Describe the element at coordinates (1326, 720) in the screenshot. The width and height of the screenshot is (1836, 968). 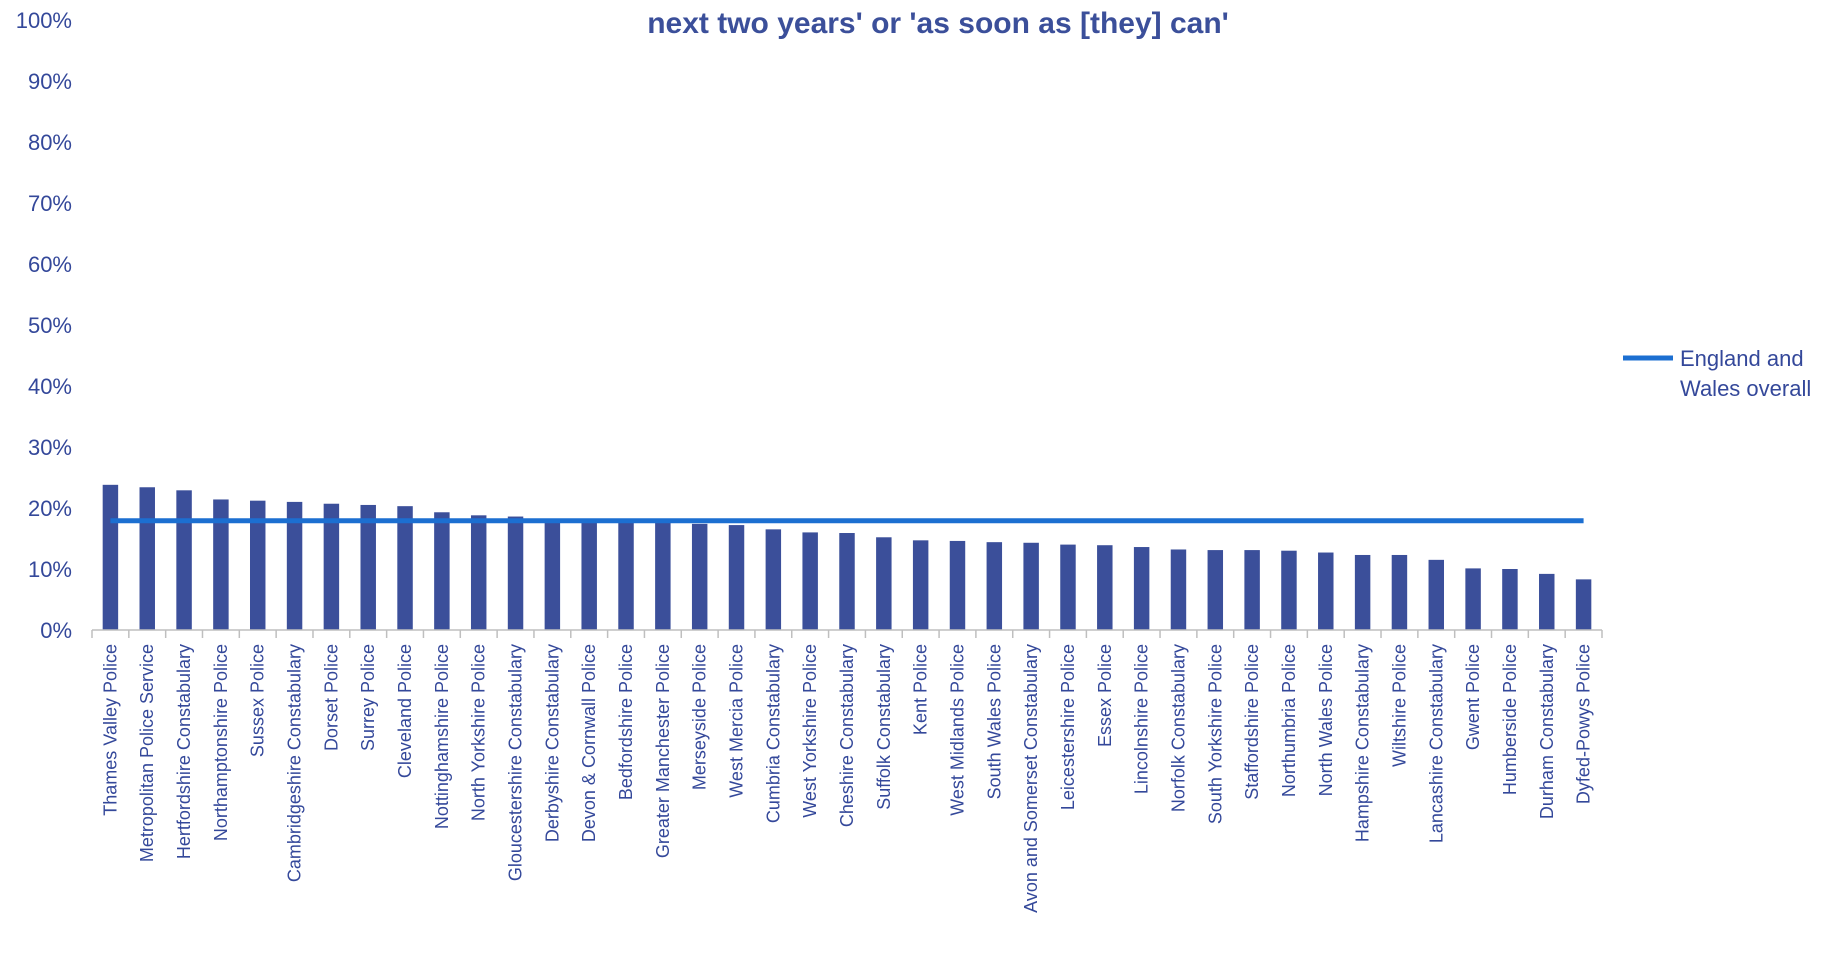
I see `x-tick-label: North Wales Police` at that location.